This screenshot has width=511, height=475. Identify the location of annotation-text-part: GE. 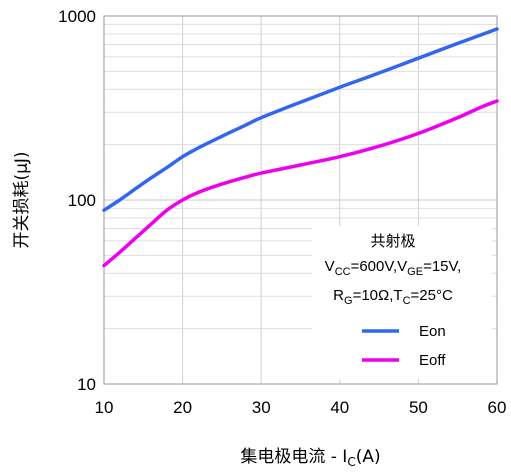
(415, 272).